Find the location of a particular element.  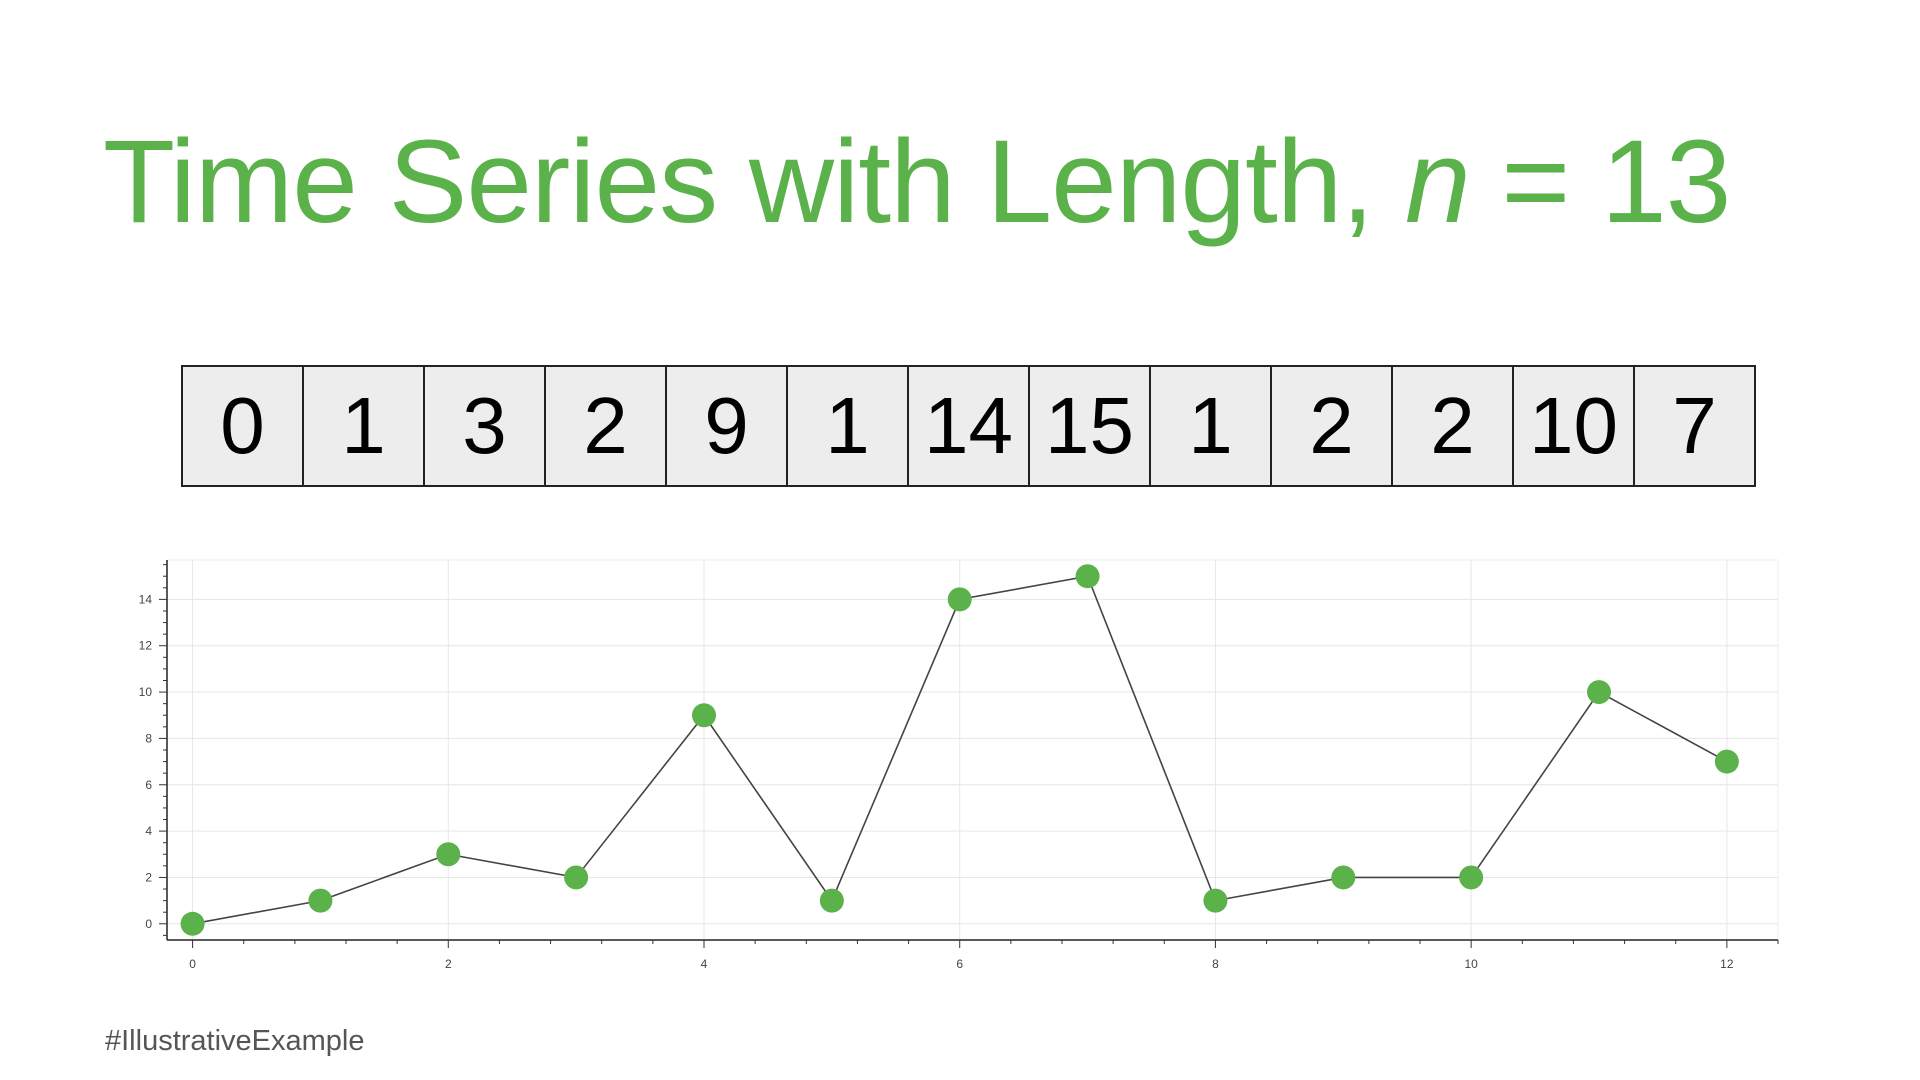

title-value: = 13 is located at coordinates (1600, 182).